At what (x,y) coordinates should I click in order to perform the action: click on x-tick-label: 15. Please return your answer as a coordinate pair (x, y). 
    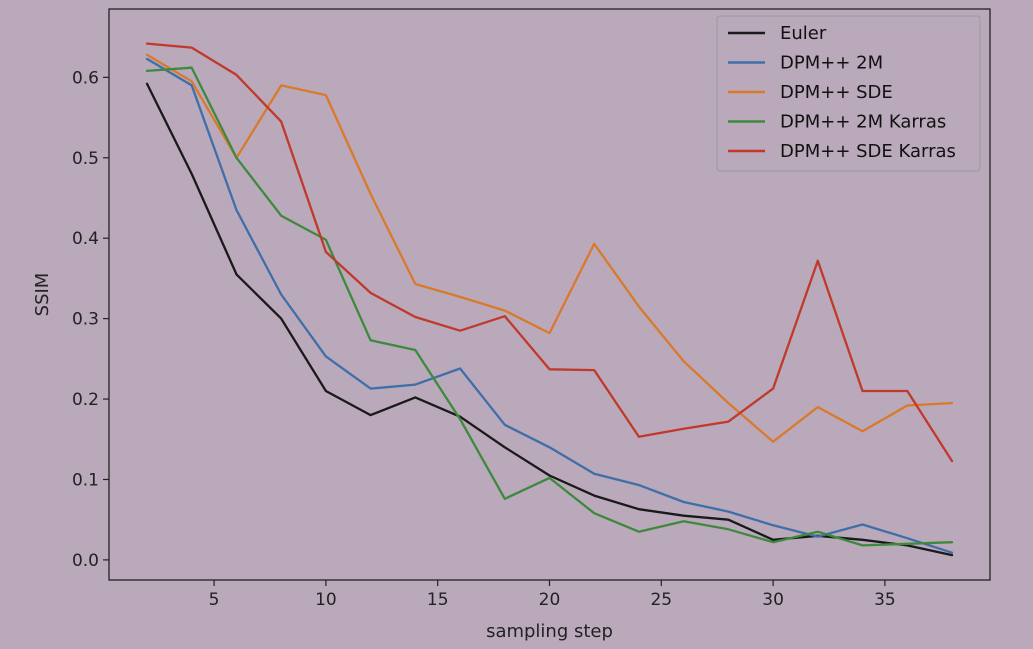
    Looking at the image, I should click on (438, 600).